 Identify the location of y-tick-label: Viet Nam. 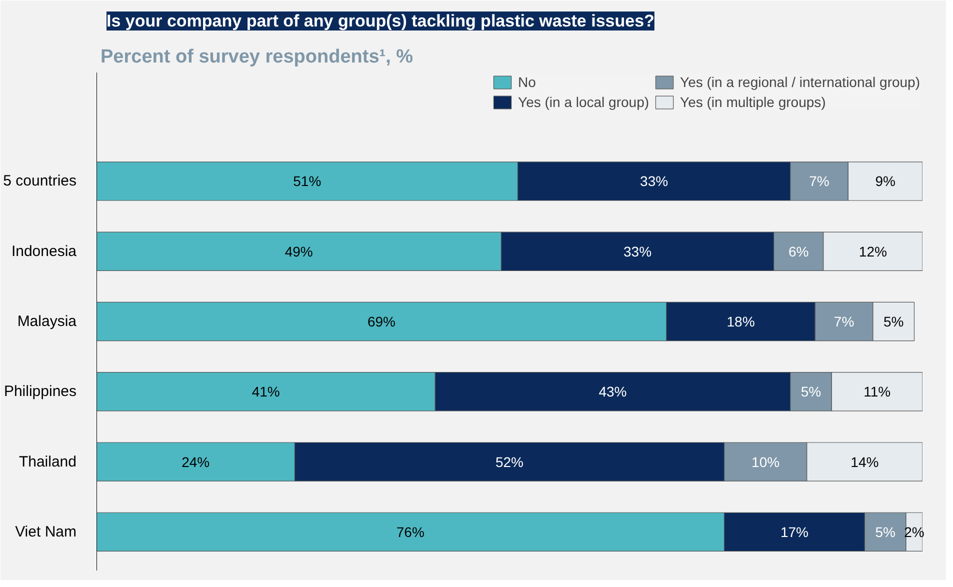
(46, 531).